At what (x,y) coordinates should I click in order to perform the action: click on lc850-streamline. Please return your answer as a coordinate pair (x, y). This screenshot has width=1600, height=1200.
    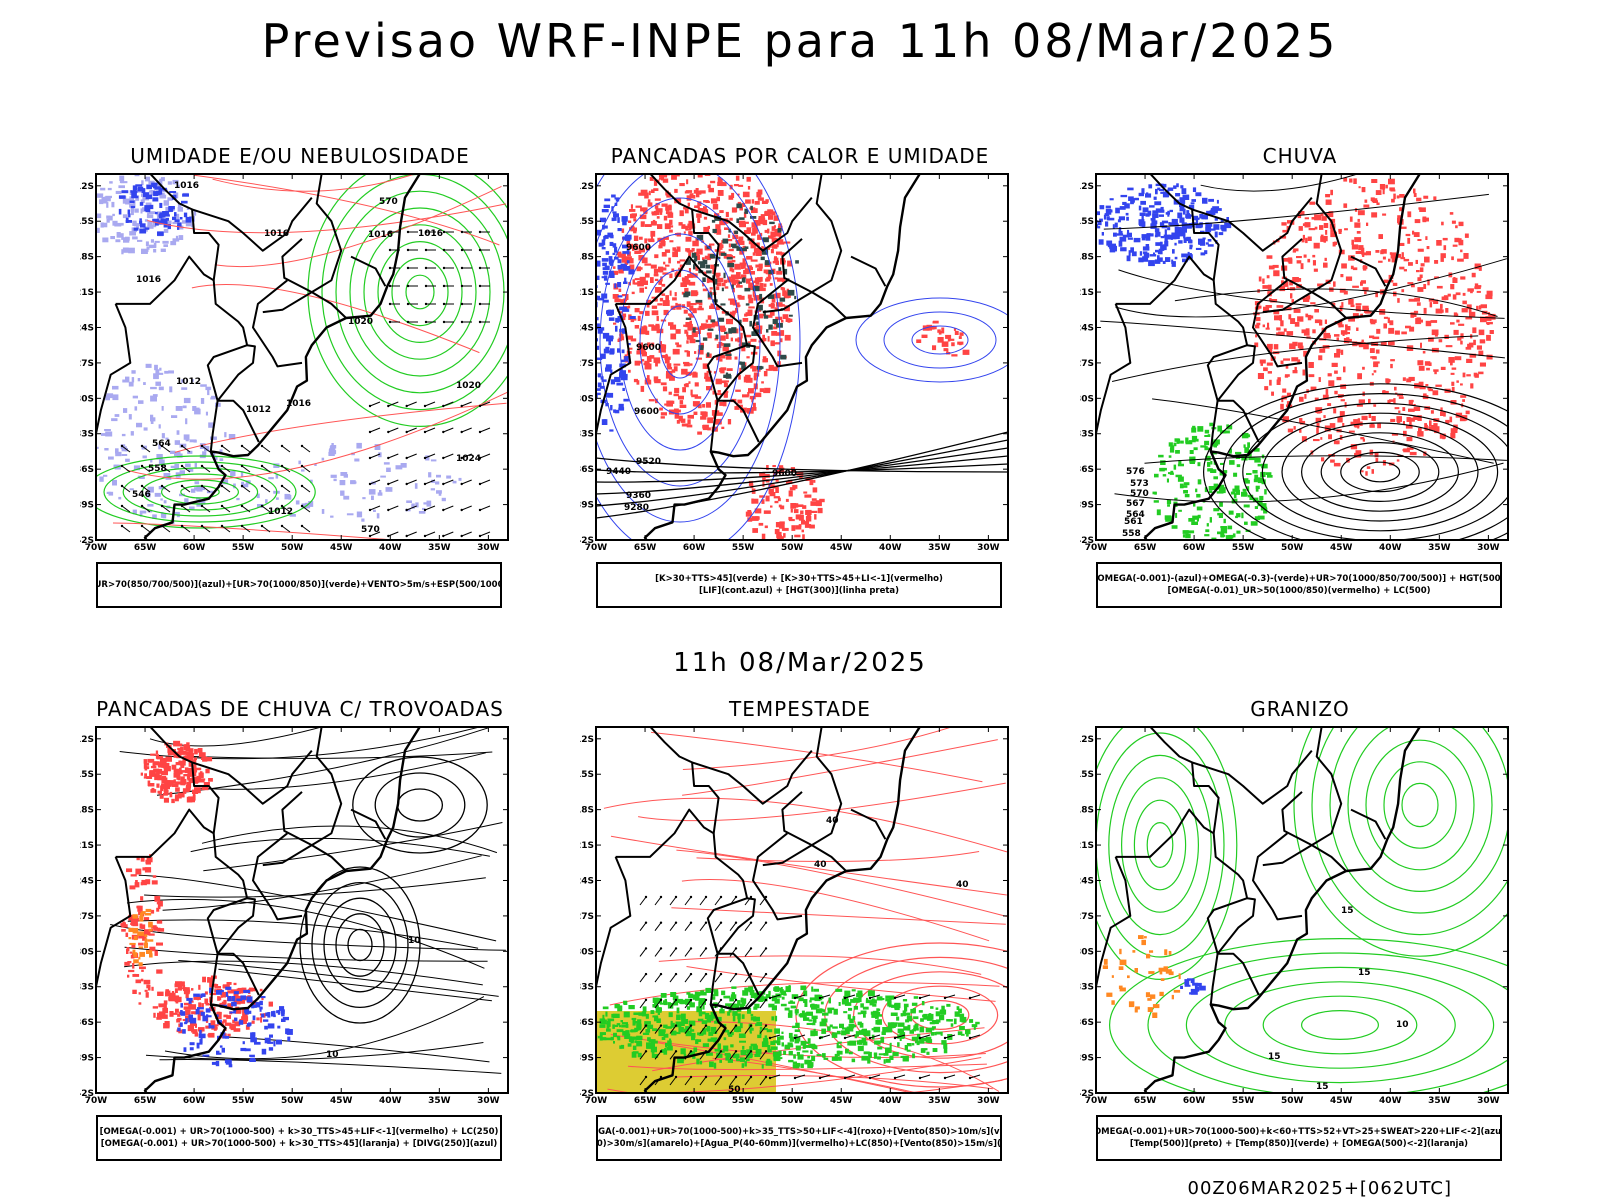
    Looking at the image, I should click on (840, 767).